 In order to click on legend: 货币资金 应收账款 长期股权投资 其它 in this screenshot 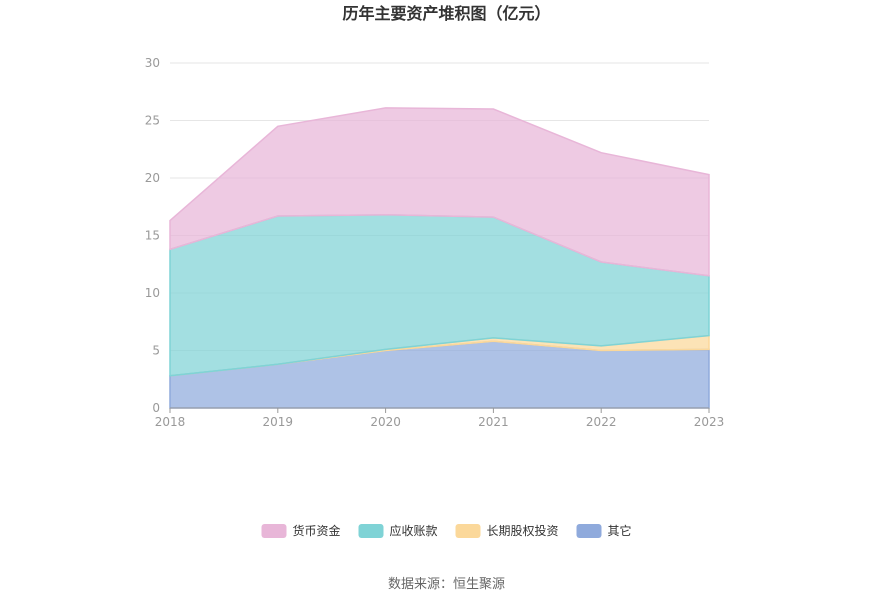, I will do `click(446, 530)`.